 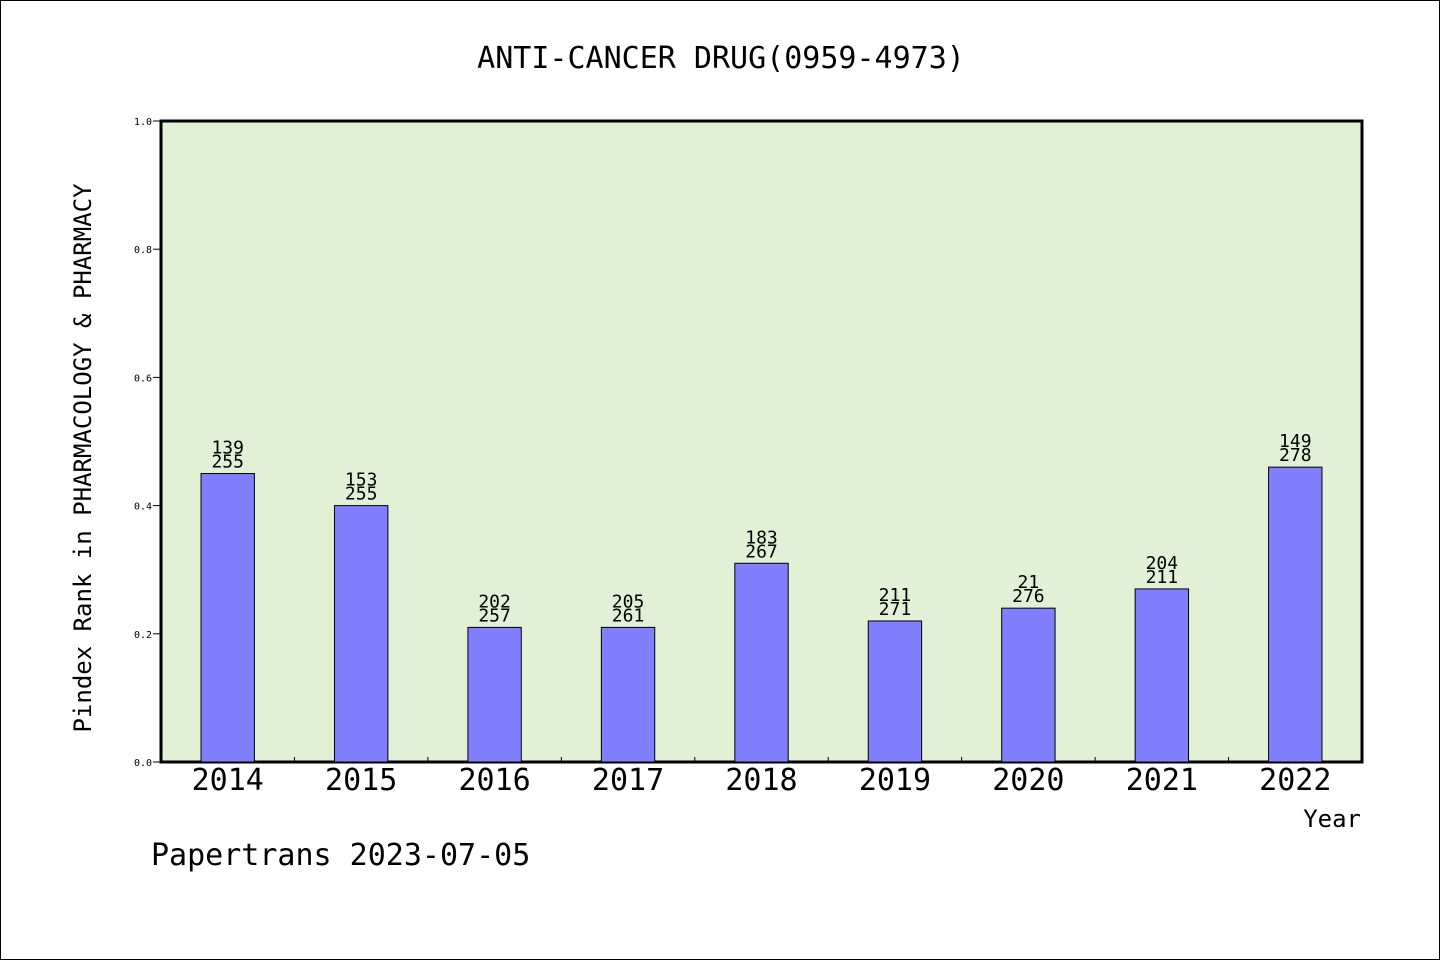 What do you see at coordinates (628, 780) in the screenshot?
I see `x-tick-label: 2017` at bounding box center [628, 780].